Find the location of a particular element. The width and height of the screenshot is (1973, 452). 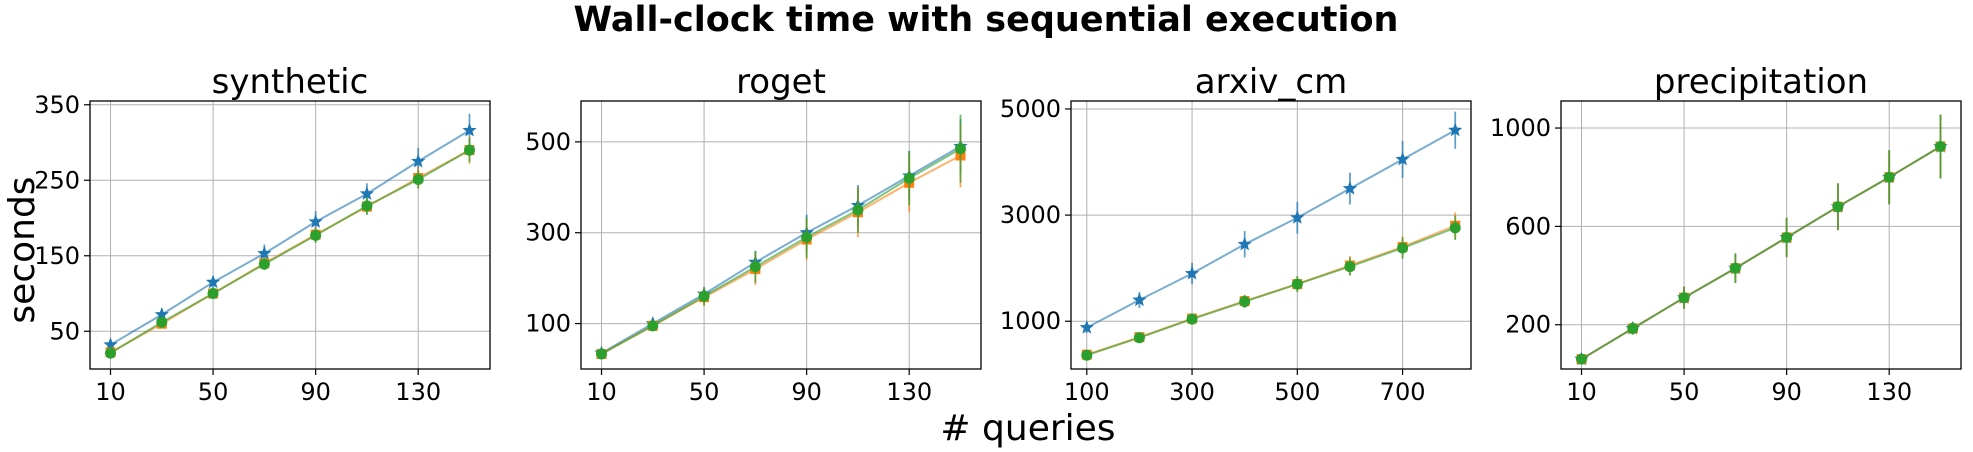

panel-title: arxiv_cm is located at coordinates (1271, 82).